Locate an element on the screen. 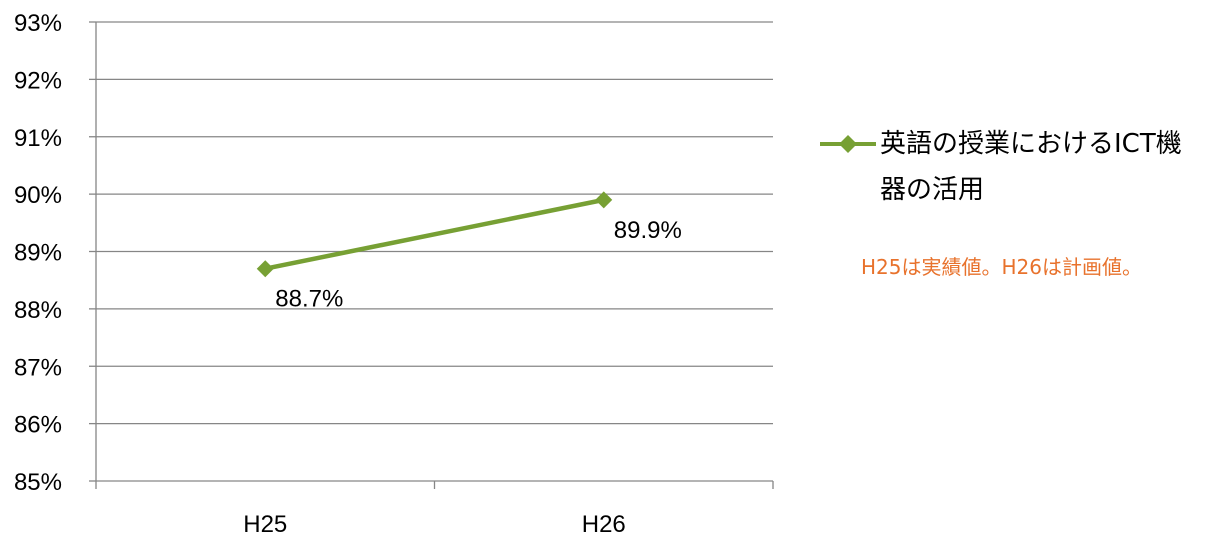 This screenshot has width=1207, height=535. data-label: 88.7% is located at coordinates (309, 299).